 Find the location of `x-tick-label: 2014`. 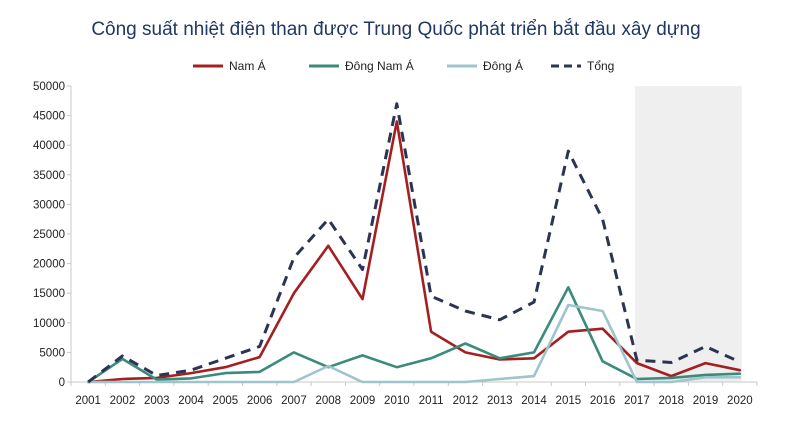

x-tick-label: 2014 is located at coordinates (534, 401).